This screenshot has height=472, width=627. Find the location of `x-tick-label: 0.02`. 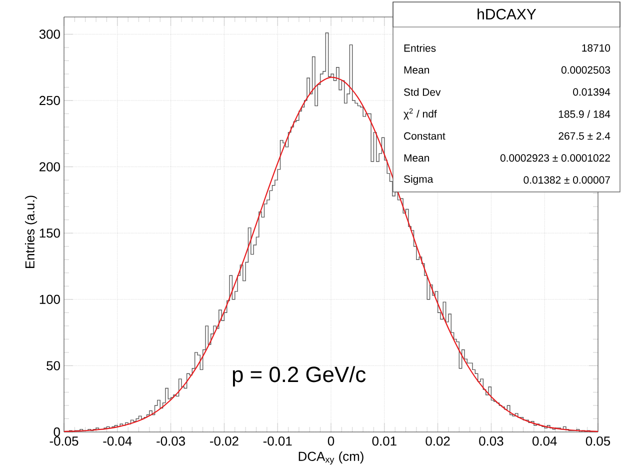

x-tick-label: 0.02 is located at coordinates (438, 441).